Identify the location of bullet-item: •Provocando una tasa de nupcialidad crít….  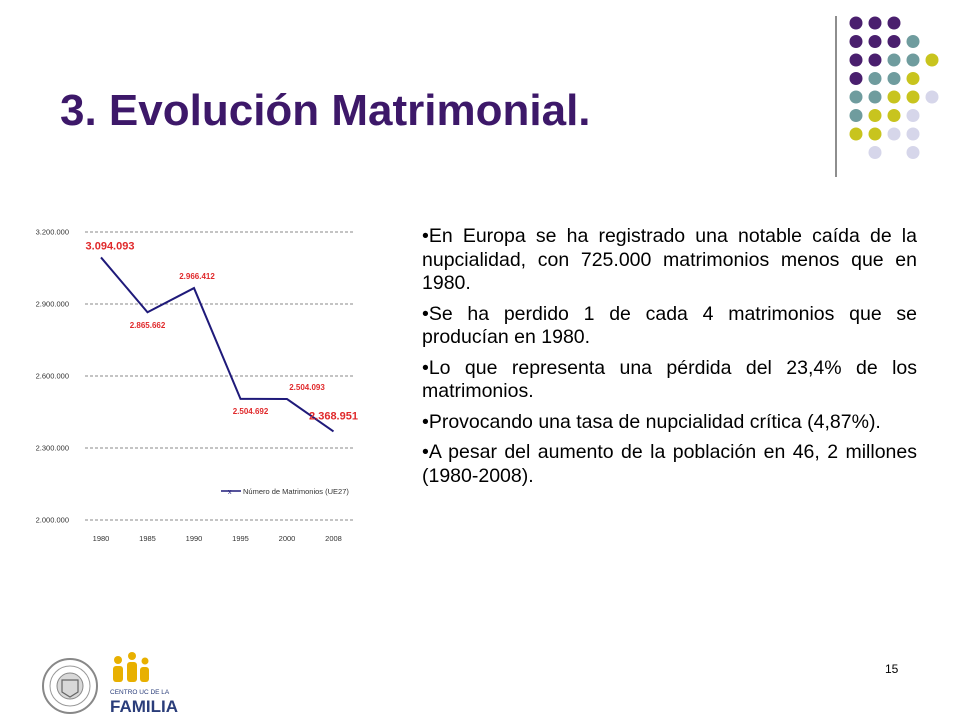
(651, 421).